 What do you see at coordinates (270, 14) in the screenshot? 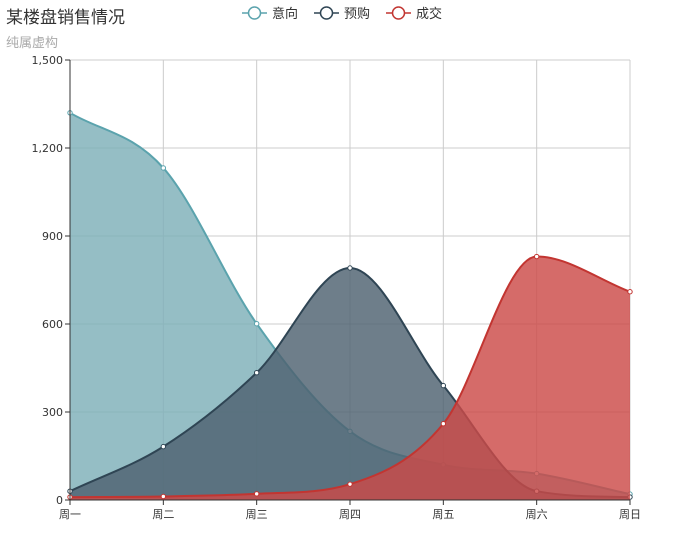
I see `legend-item: 意向` at bounding box center [270, 14].